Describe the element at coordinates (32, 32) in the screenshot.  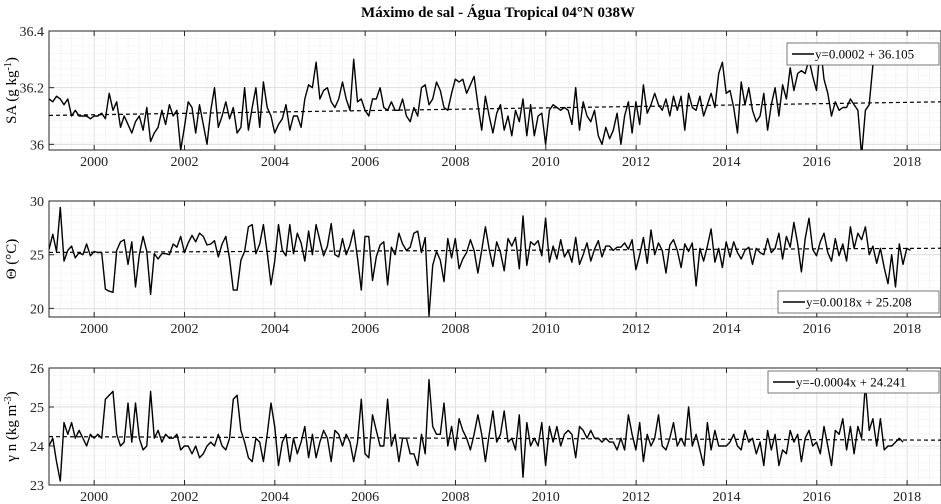
I see `y-tick-label: 36.4` at that location.